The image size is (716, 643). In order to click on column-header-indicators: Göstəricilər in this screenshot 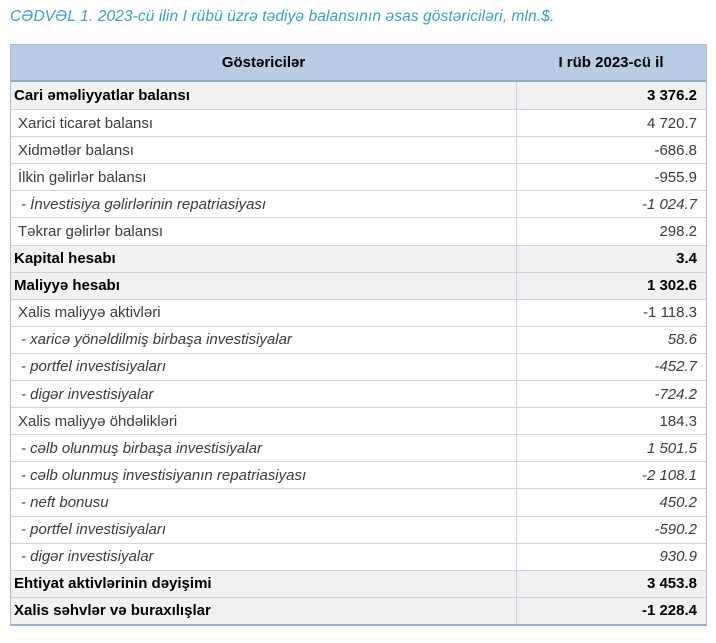, I will do `click(263, 62)`.